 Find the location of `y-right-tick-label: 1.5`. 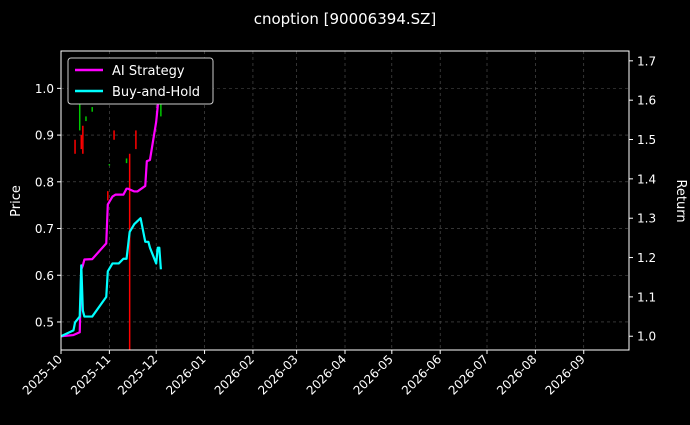

y-right-tick-label: 1.5 is located at coordinates (646, 140).